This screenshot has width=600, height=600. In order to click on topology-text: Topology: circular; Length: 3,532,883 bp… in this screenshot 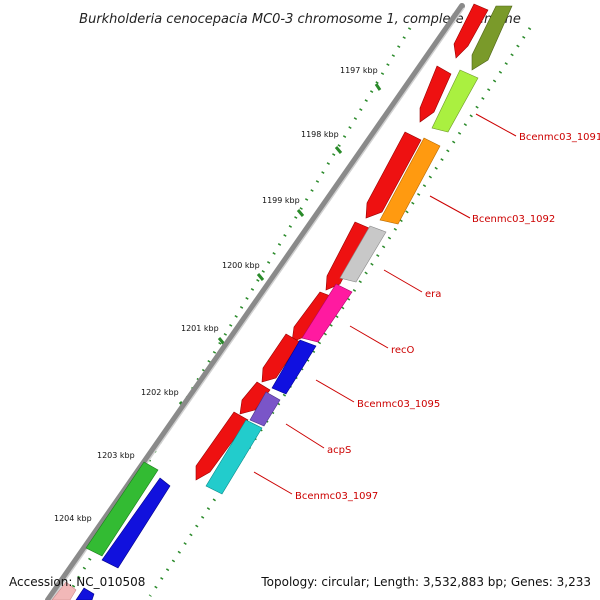, I will do `click(425, 582)`.